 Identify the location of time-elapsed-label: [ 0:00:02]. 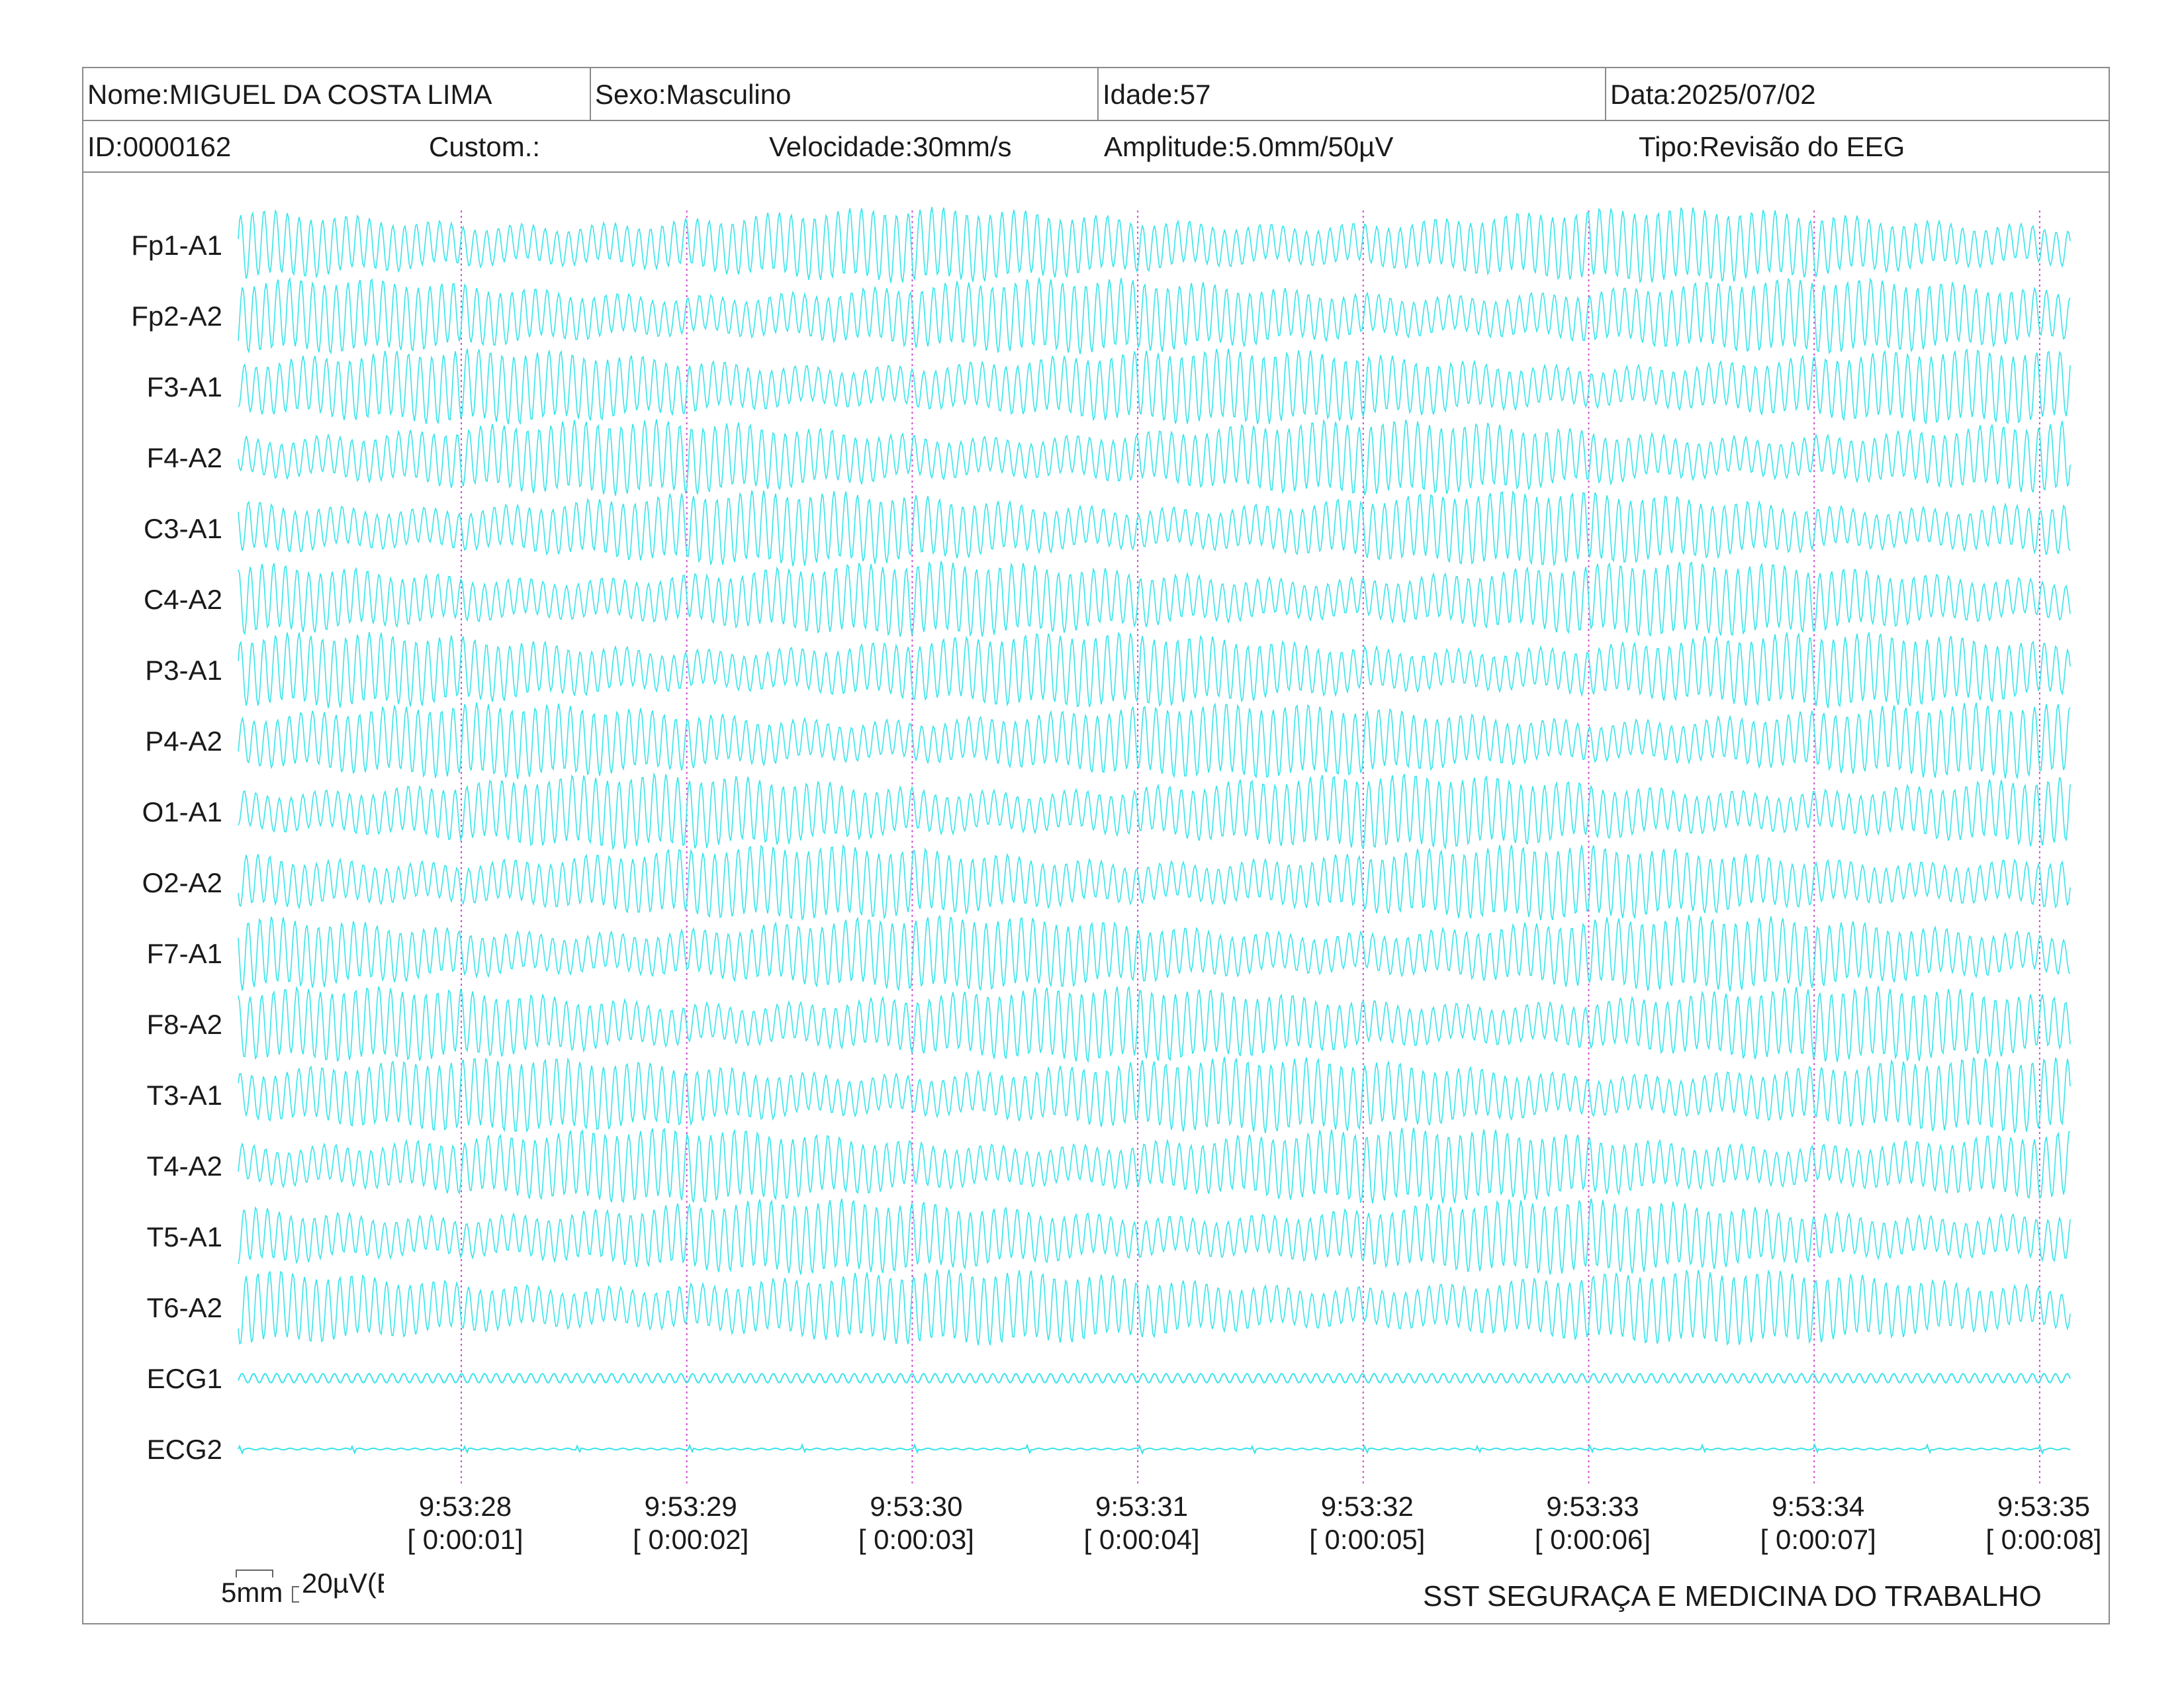
(691, 1539).